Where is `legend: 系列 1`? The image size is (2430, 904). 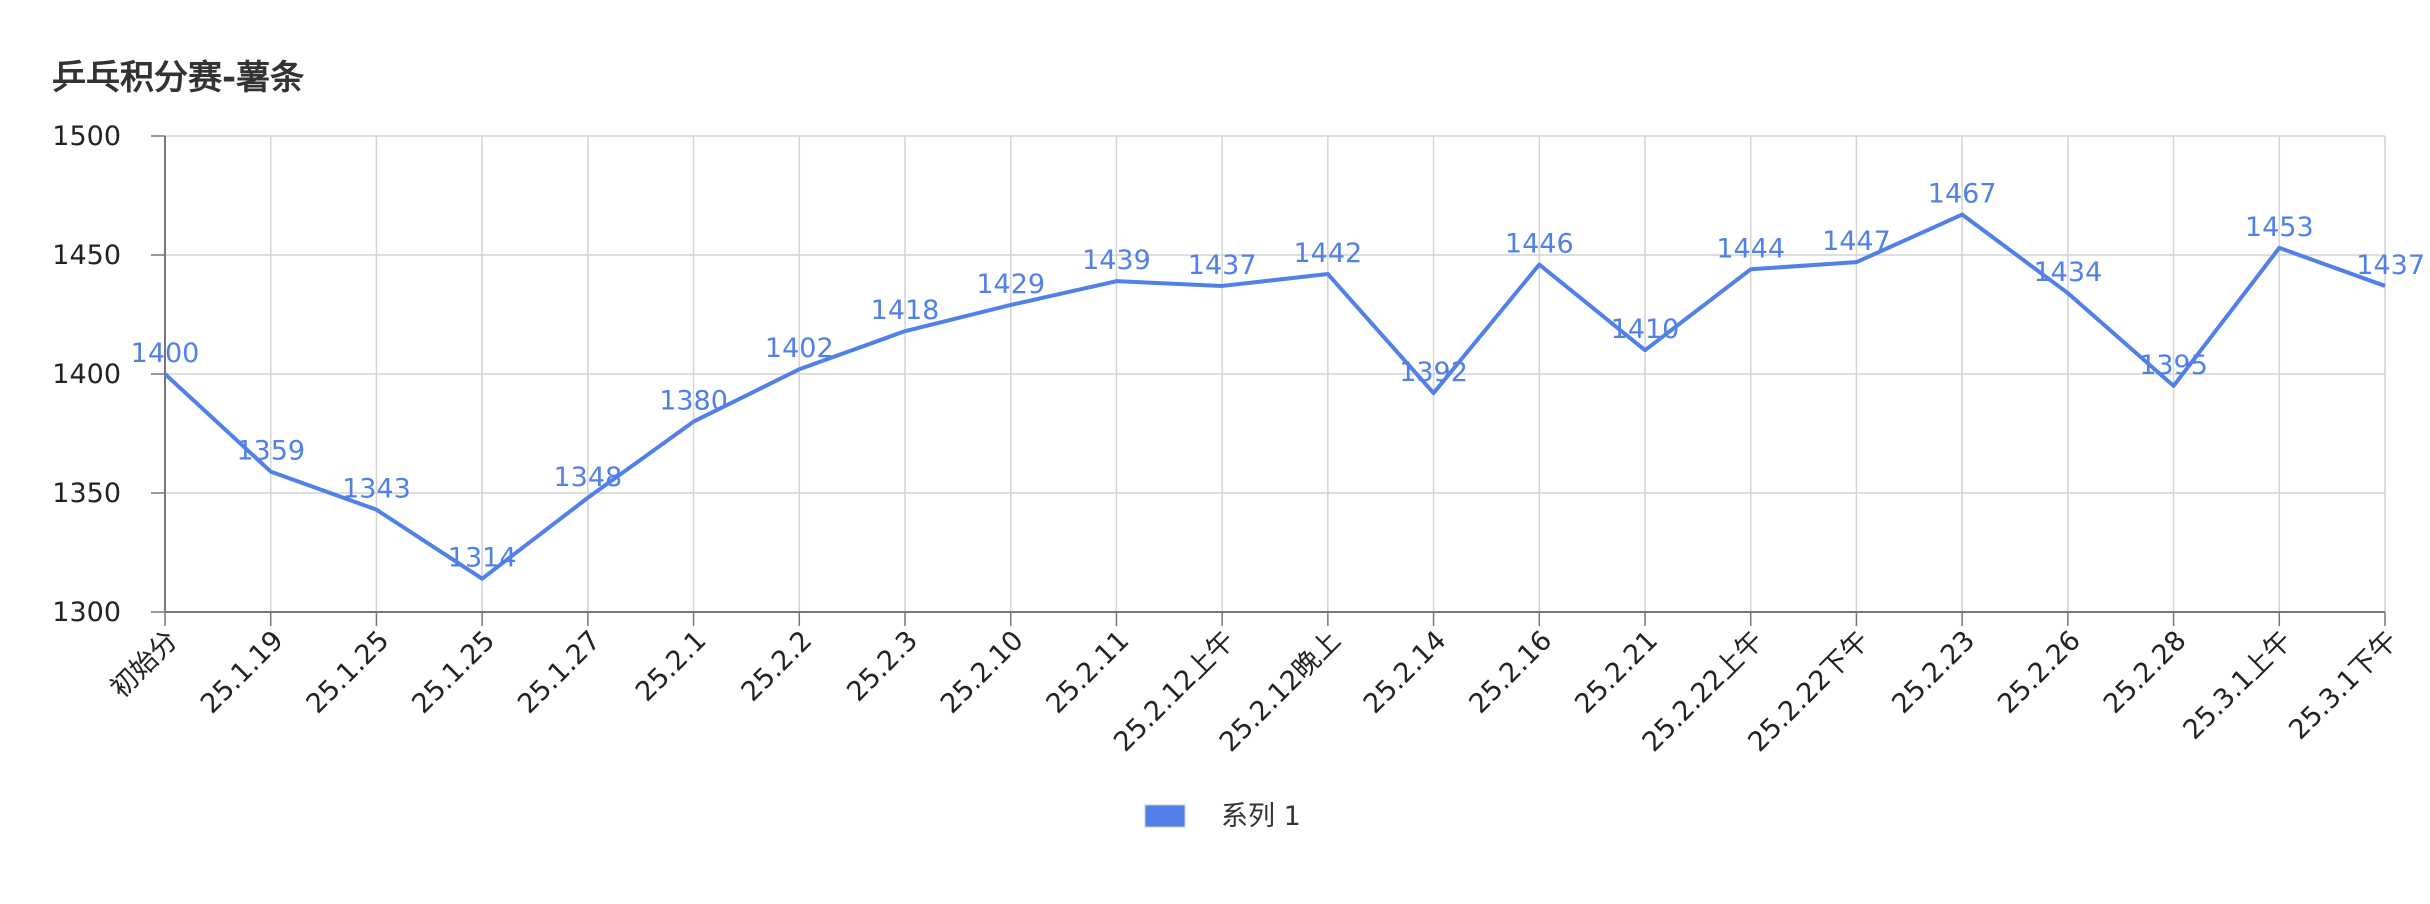
legend: 系列 1 is located at coordinates (1222, 816).